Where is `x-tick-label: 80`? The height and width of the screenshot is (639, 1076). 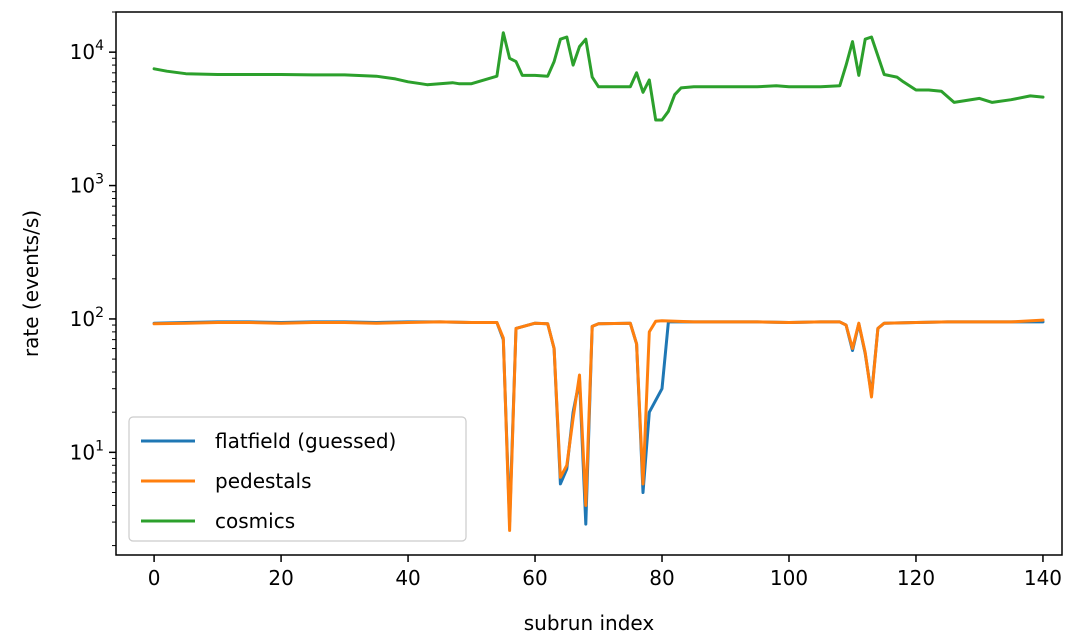
x-tick-label: 80 is located at coordinates (661, 578).